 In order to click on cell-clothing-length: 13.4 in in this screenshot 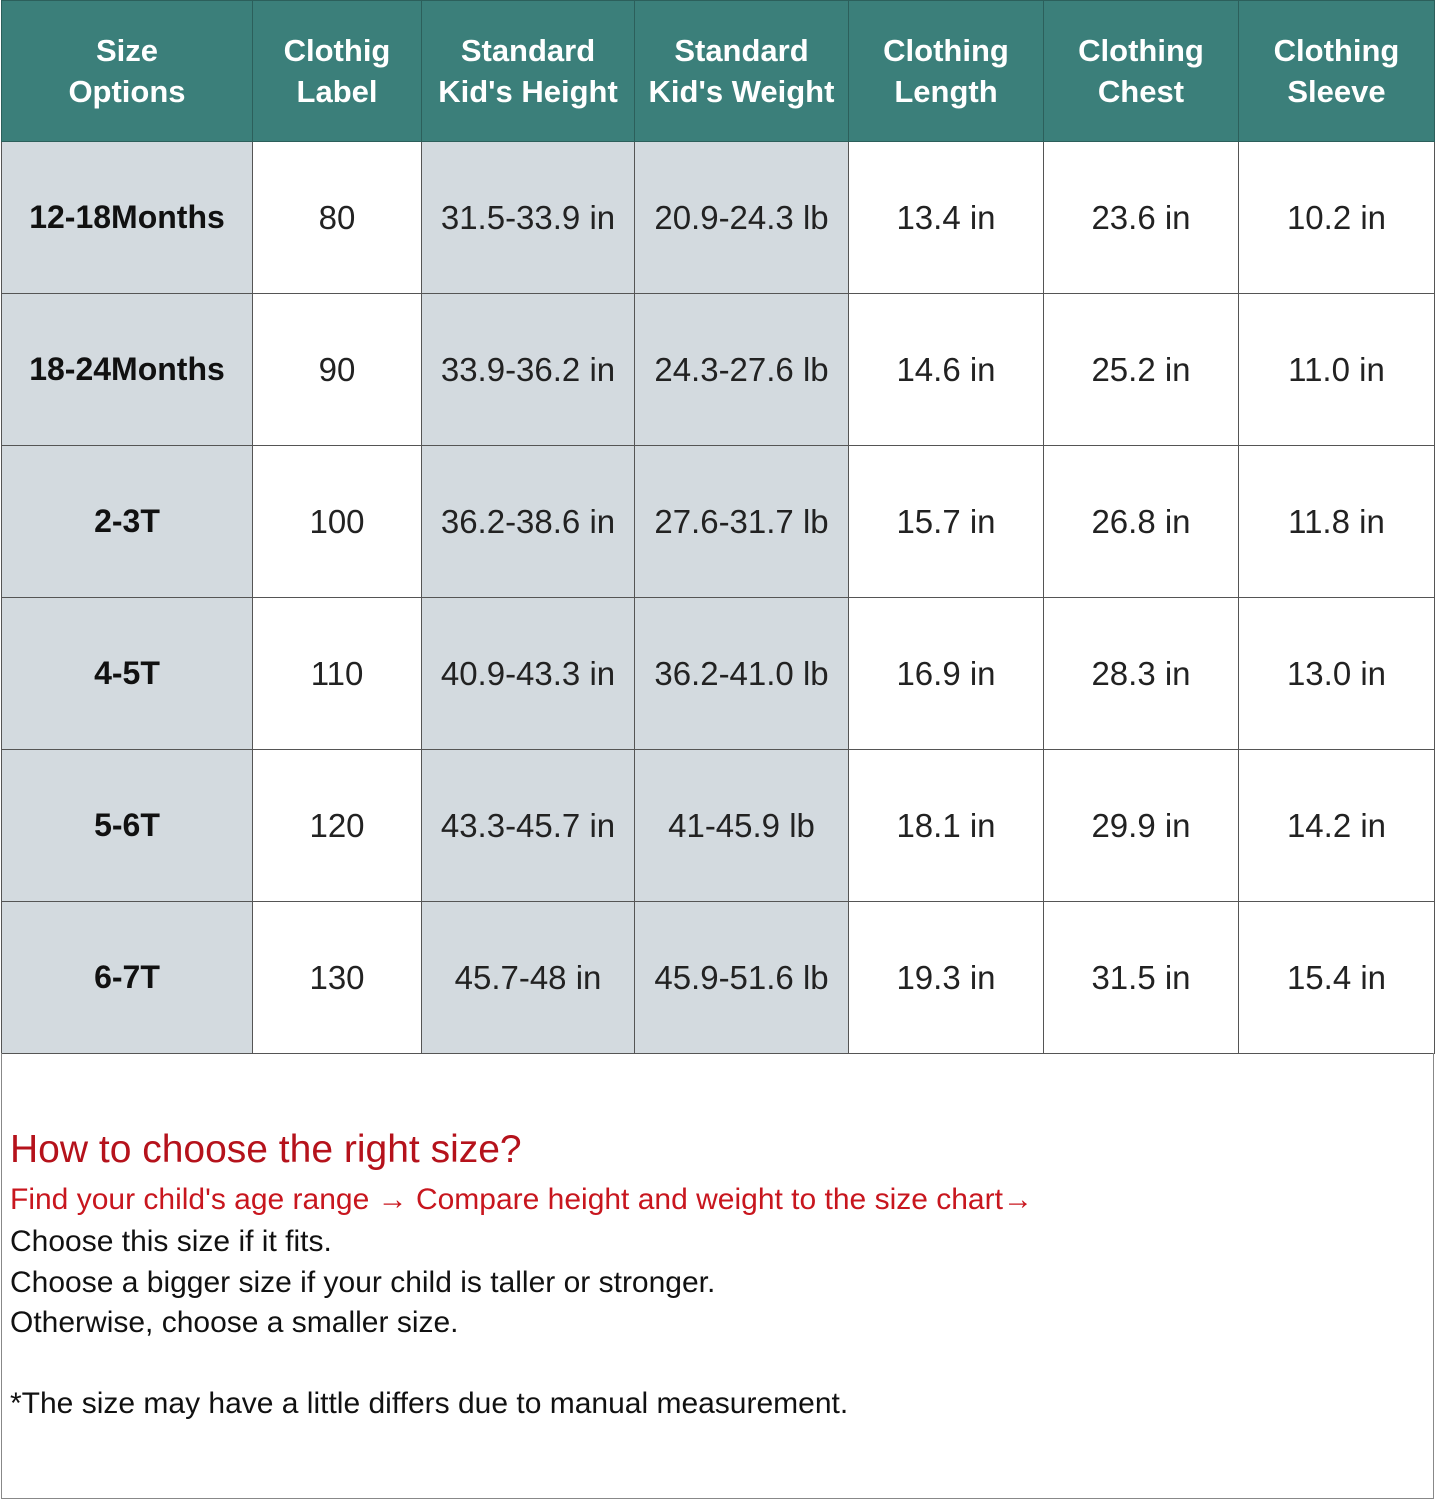, I will do `click(946, 217)`.